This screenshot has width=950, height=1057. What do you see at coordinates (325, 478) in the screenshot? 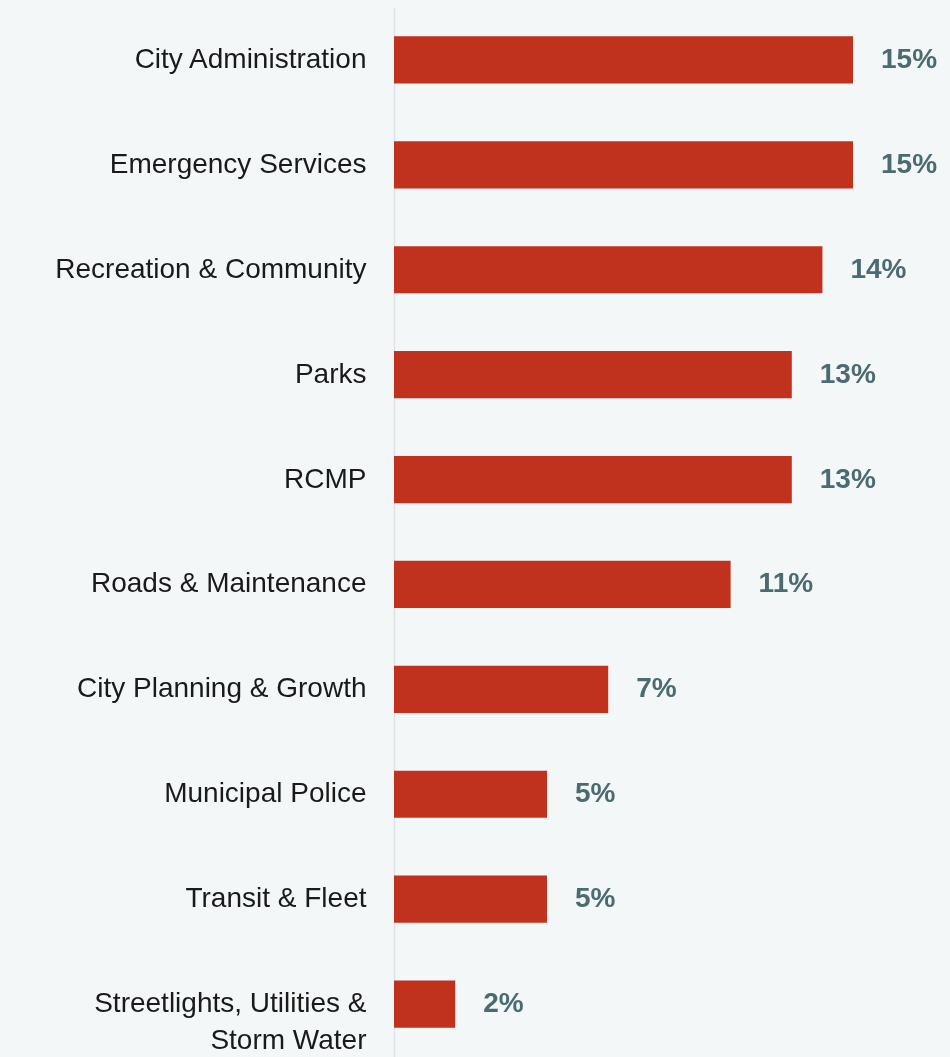
I see `y-tick-label: RCMP` at bounding box center [325, 478].